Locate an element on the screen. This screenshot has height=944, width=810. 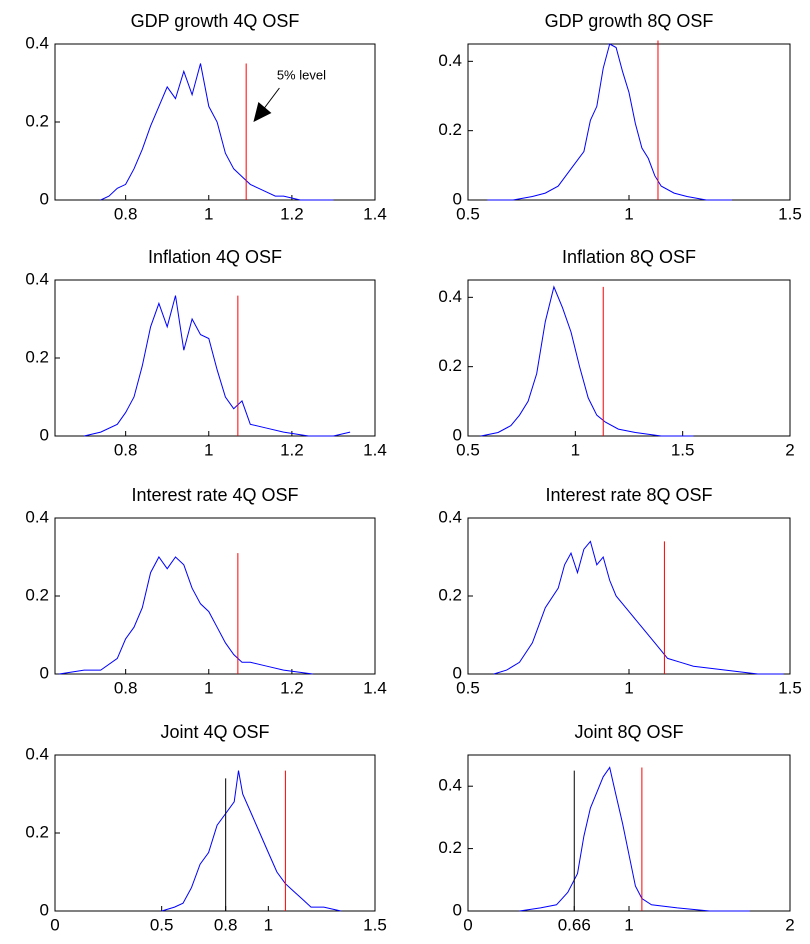
chart-title: Inflation 4Q OSF is located at coordinates (215, 257).